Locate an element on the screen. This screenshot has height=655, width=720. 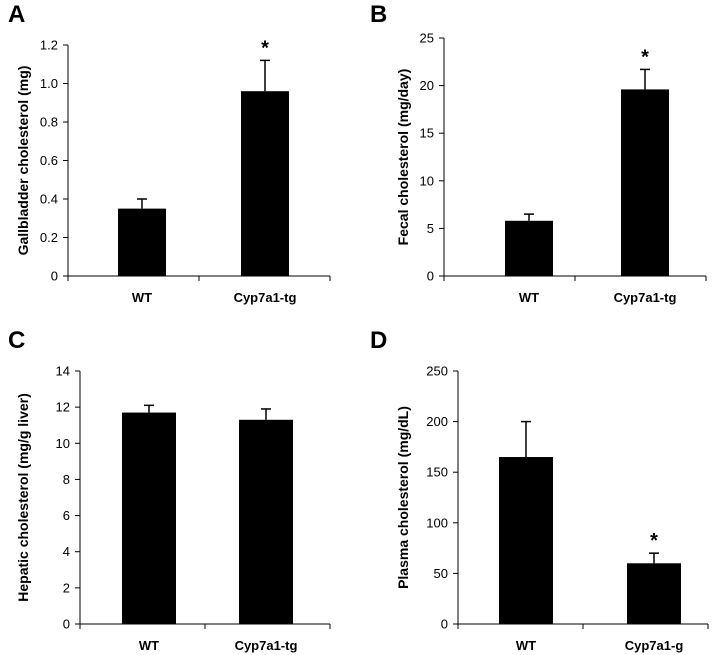
y-tick-label: 4 is located at coordinates (66, 551).